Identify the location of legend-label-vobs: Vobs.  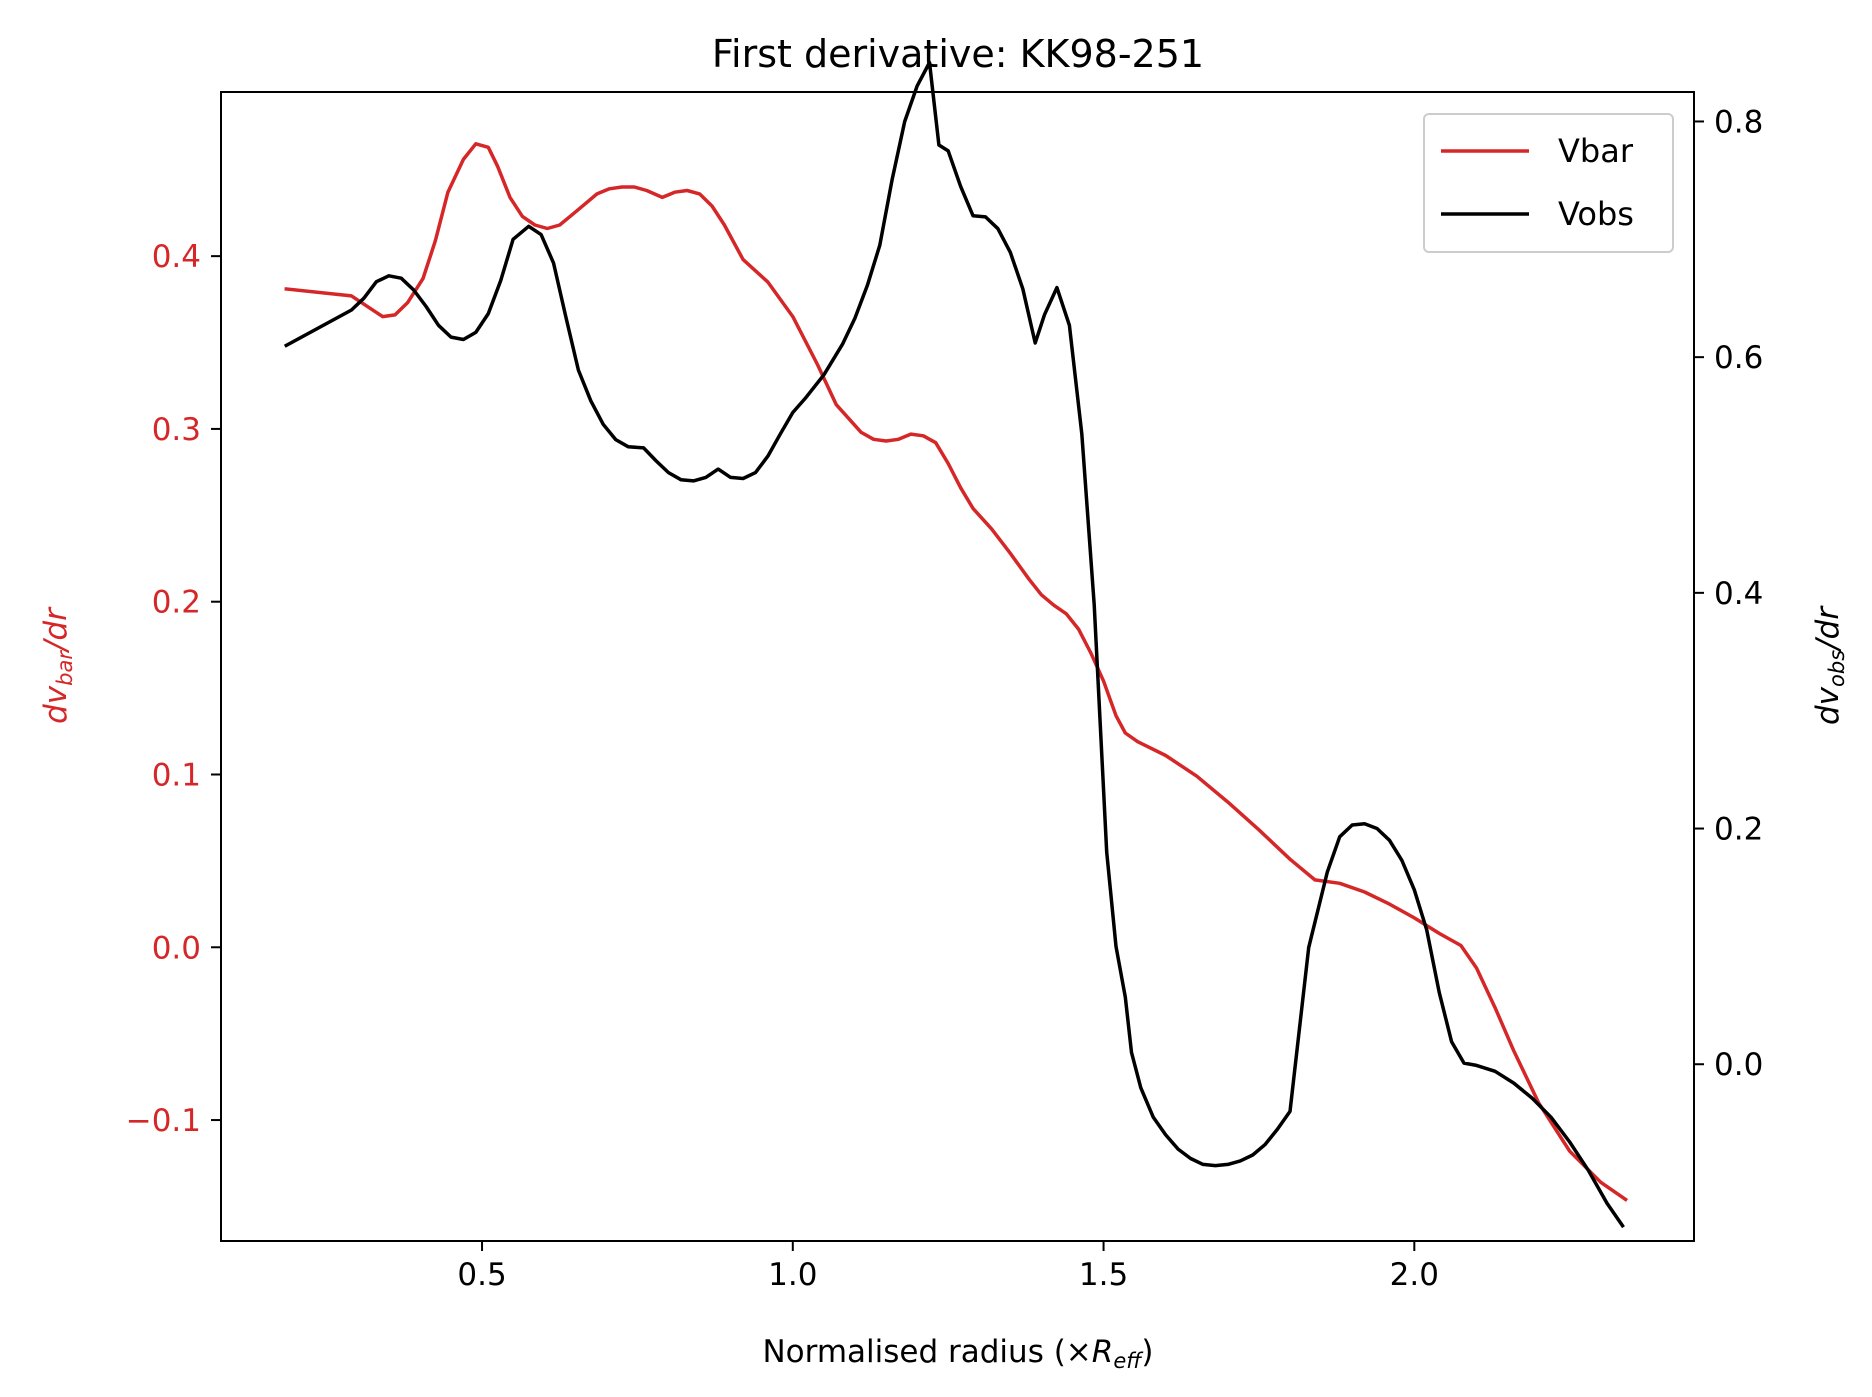
(1596, 214).